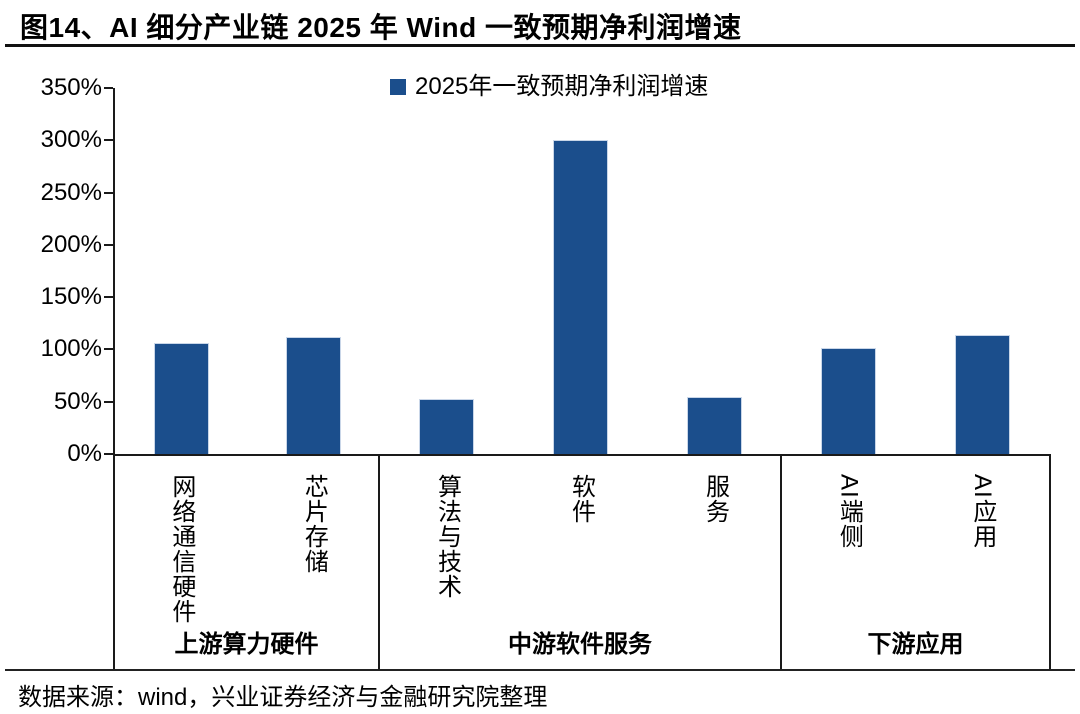 The image size is (1080, 714). Describe the element at coordinates (562, 86) in the screenshot. I see `legend-label: 2025年一致预期净利润增速` at that location.